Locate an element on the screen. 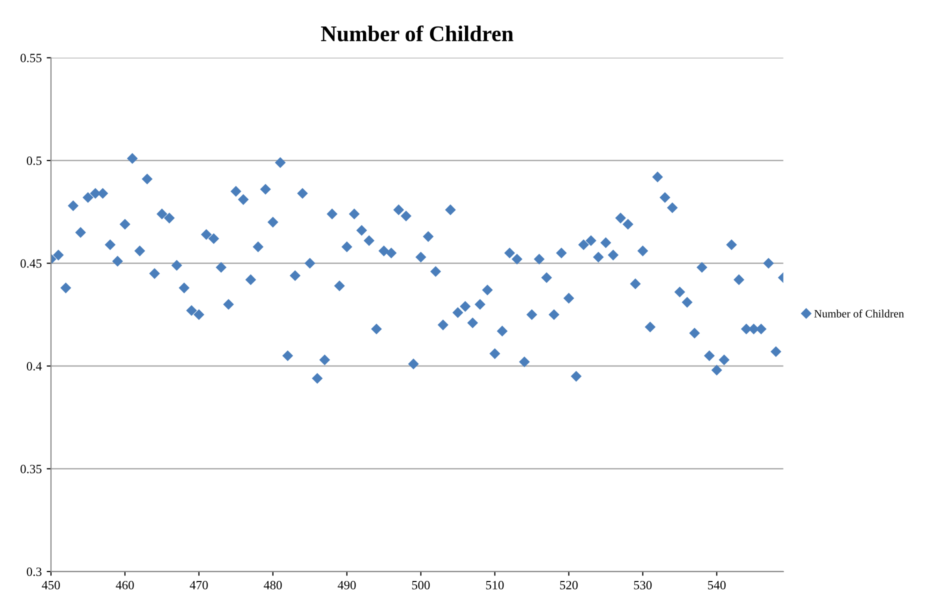 The width and height of the screenshot is (927, 608). x-tick-label: 510 is located at coordinates (495, 585).